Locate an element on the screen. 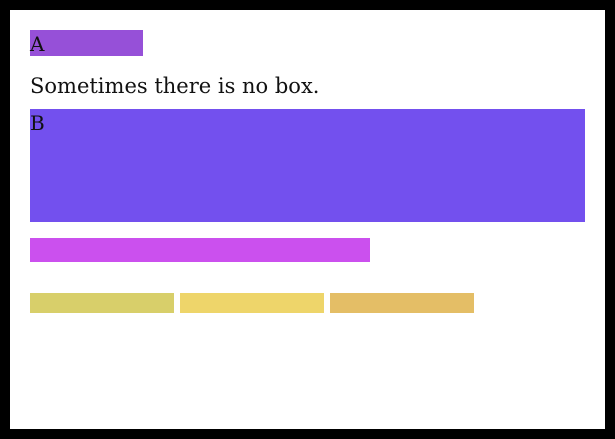  box-a-label: A is located at coordinates (37, 44).